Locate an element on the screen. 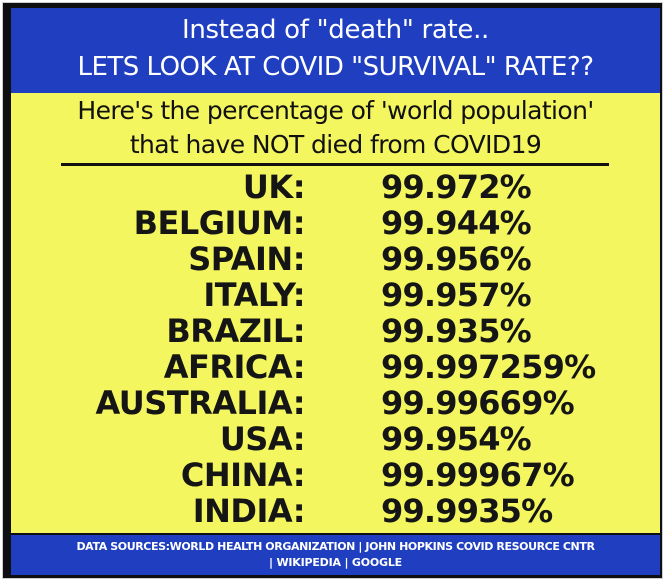 The width and height of the screenshot is (667, 583). country-name: ITALY: is located at coordinates (254, 295).